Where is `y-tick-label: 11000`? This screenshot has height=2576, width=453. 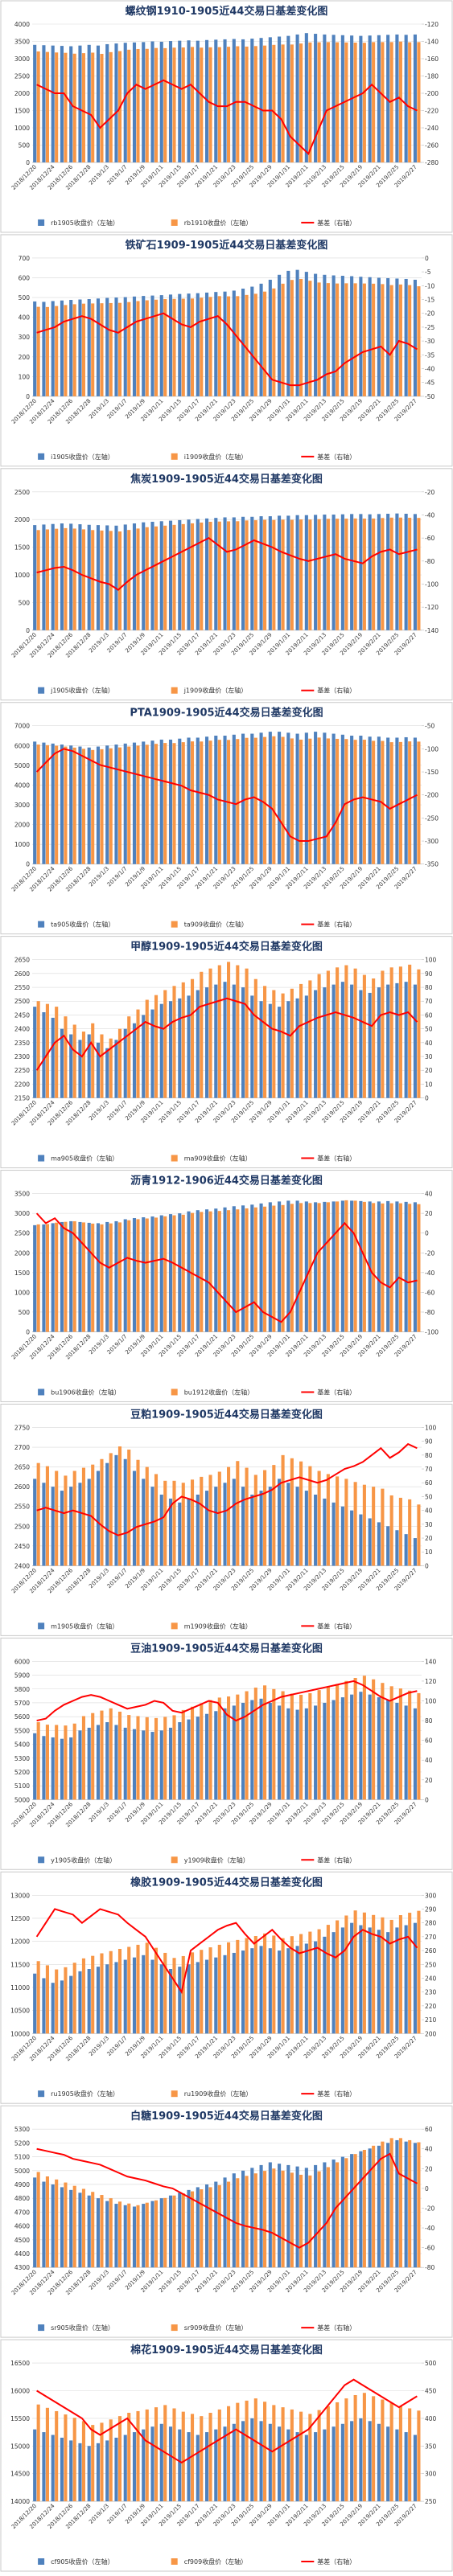
y-tick-label: 11000 is located at coordinates (20, 1987).